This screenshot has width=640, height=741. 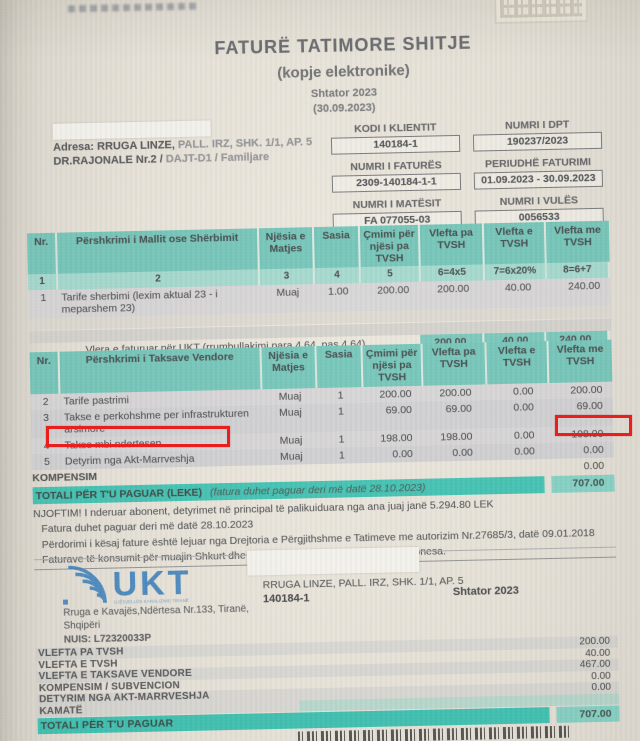 What do you see at coordinates (338, 297) in the screenshot?
I see `row-qty: 1.00` at bounding box center [338, 297].